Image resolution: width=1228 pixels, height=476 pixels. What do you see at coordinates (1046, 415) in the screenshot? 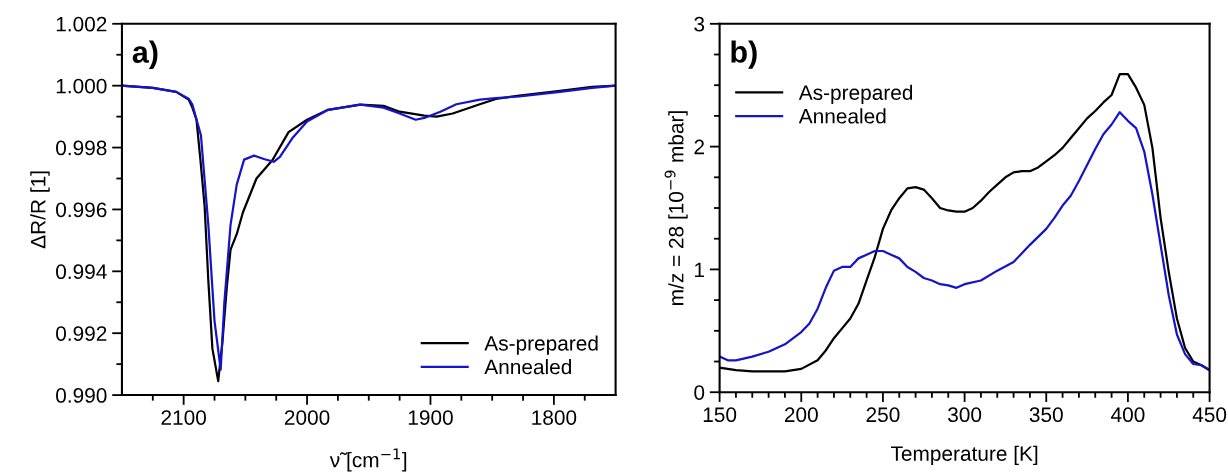
I see `x-tick-label: 350` at bounding box center [1046, 415].